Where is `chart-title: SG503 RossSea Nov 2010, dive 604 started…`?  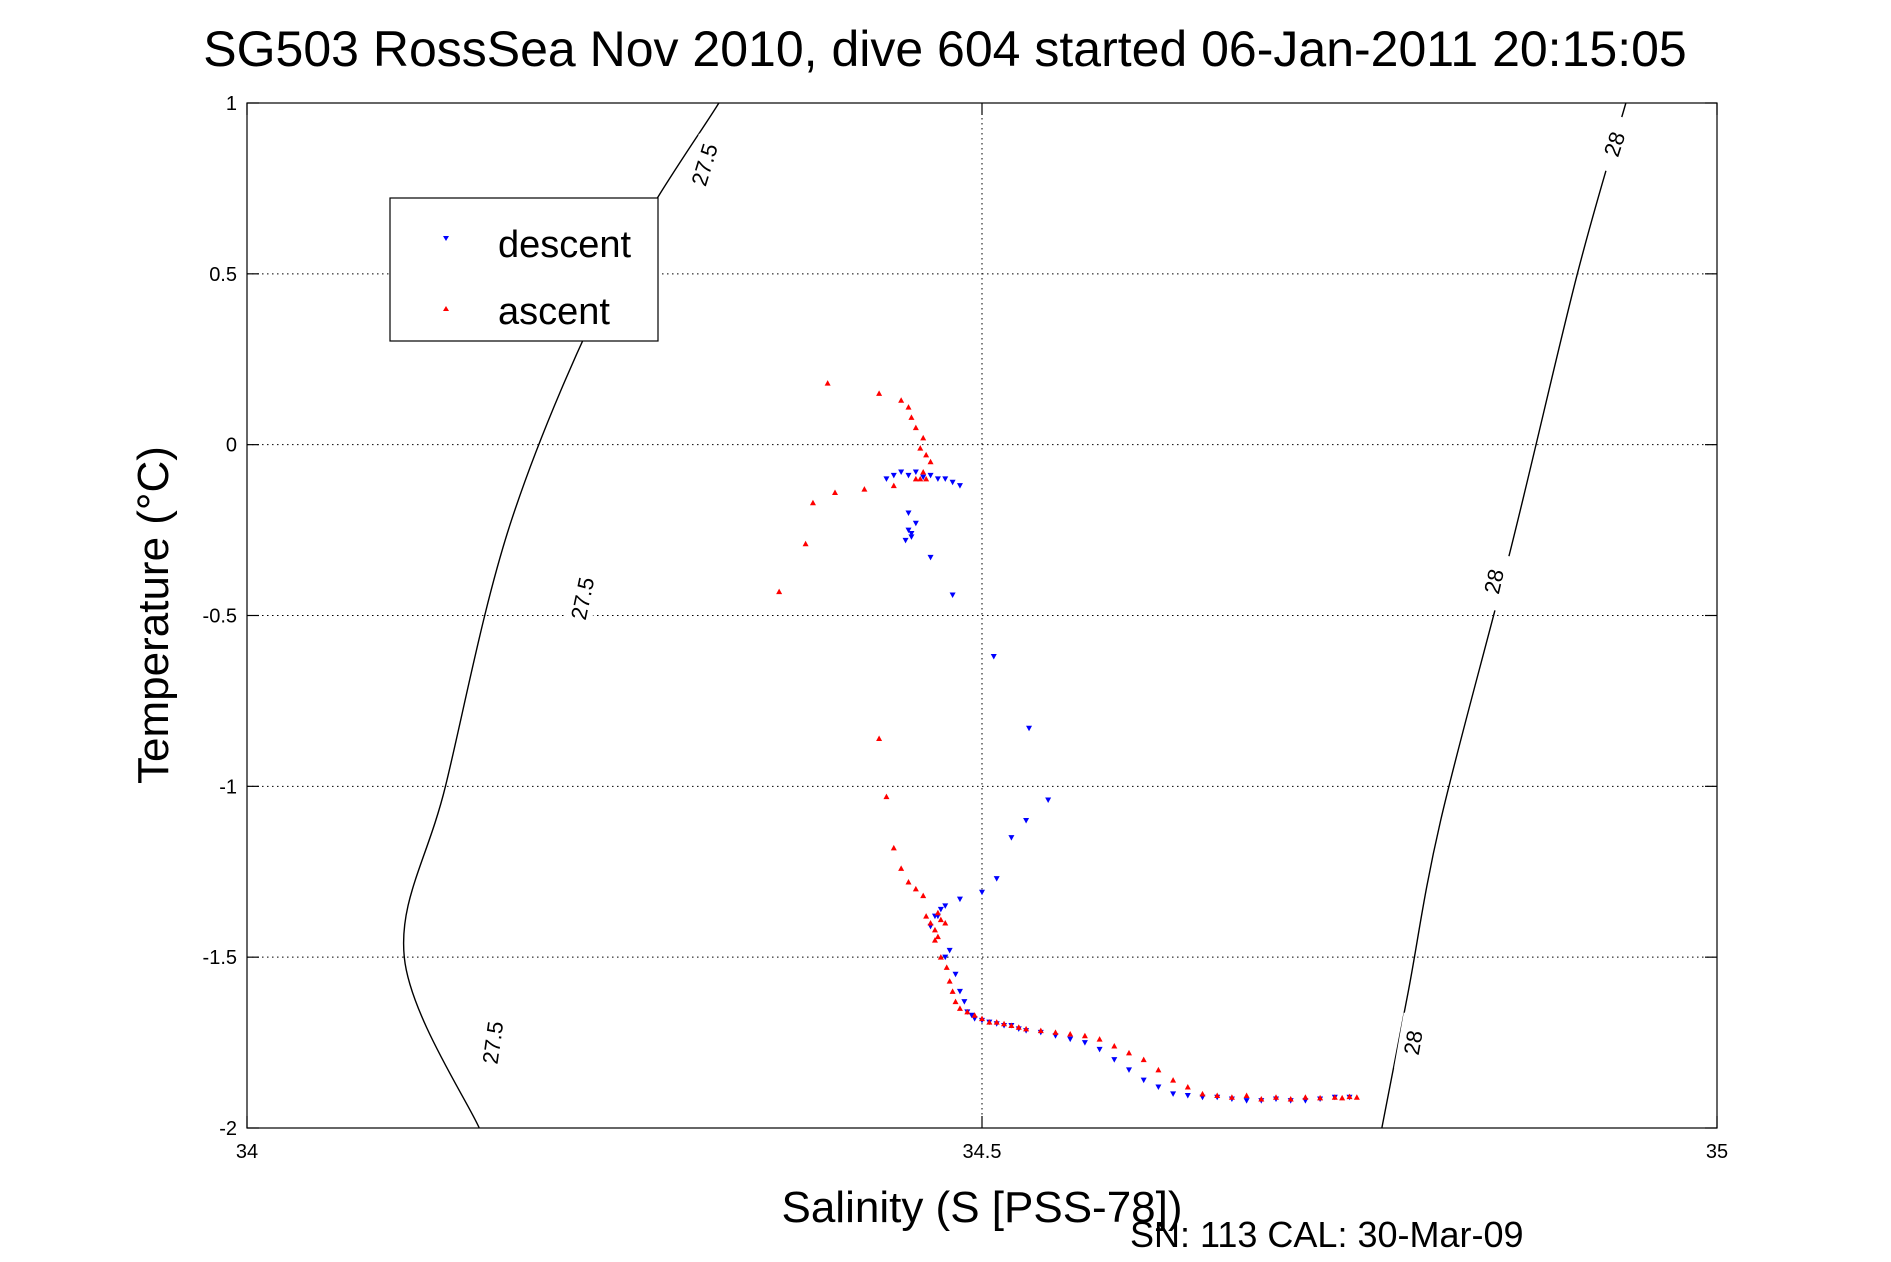
chart-title: SG503 RossSea Nov 2010, dive 604 started… is located at coordinates (944, 49).